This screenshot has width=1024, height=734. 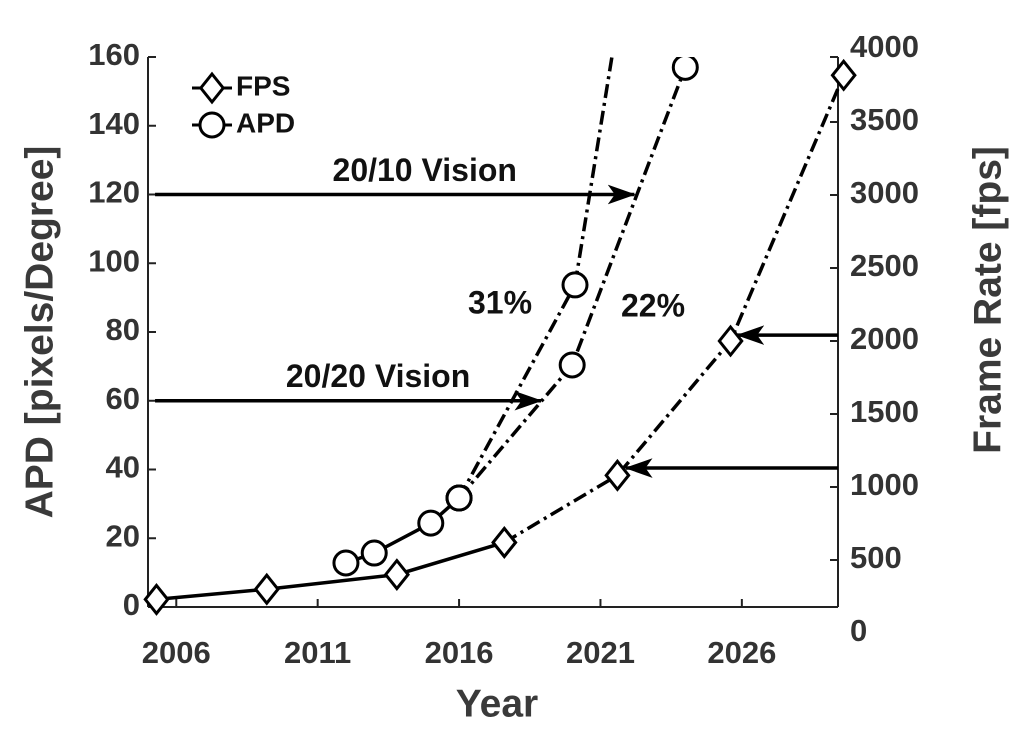 What do you see at coordinates (123, 467) in the screenshot?
I see `y-tick-label: 40` at bounding box center [123, 467].